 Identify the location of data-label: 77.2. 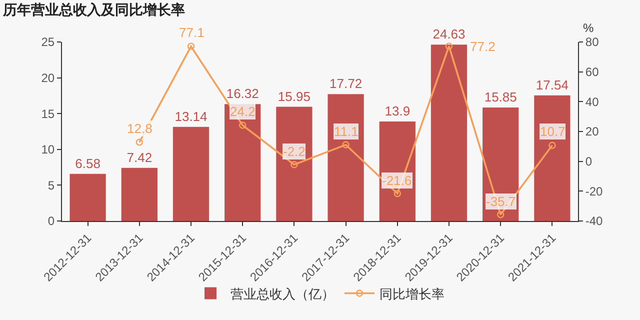
(483, 46).